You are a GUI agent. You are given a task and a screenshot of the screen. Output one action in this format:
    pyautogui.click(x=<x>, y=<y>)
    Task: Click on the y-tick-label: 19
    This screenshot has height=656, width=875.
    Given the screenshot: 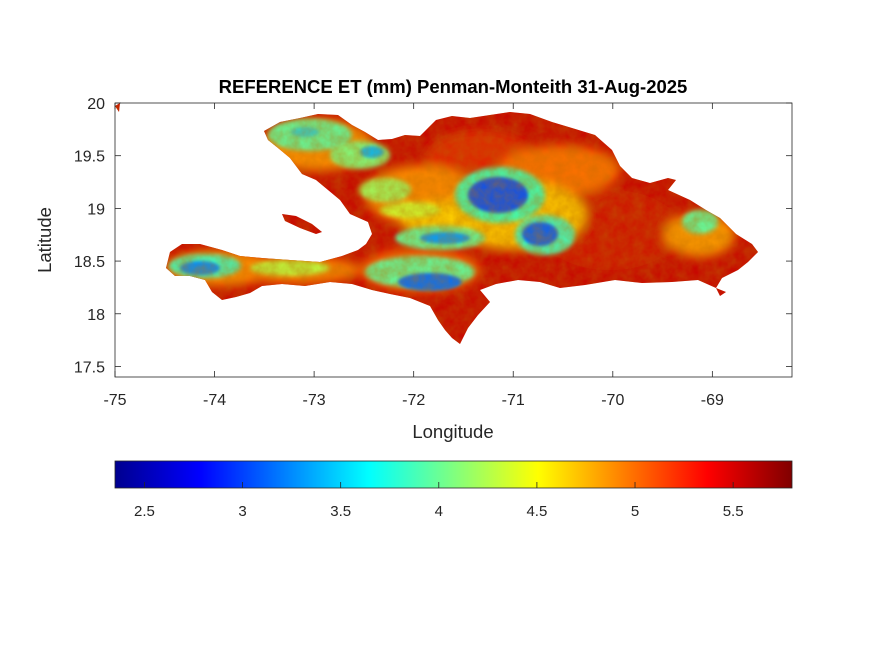 What is the action you would take?
    pyautogui.click(x=96, y=209)
    